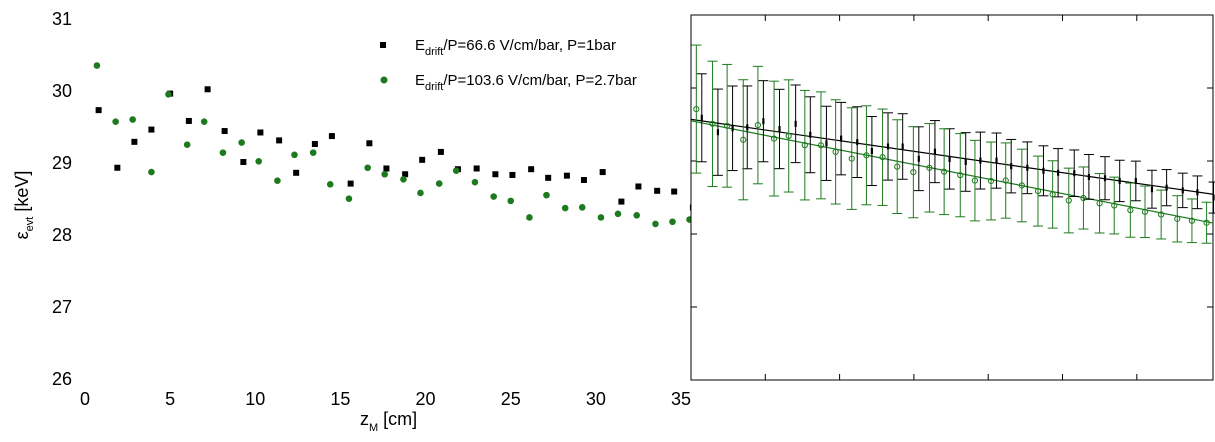  Describe the element at coordinates (539, 80) in the screenshot. I see `legend-entry-series2-post: /P=103.6 V/cm/bar, P=2.7bar` at that location.